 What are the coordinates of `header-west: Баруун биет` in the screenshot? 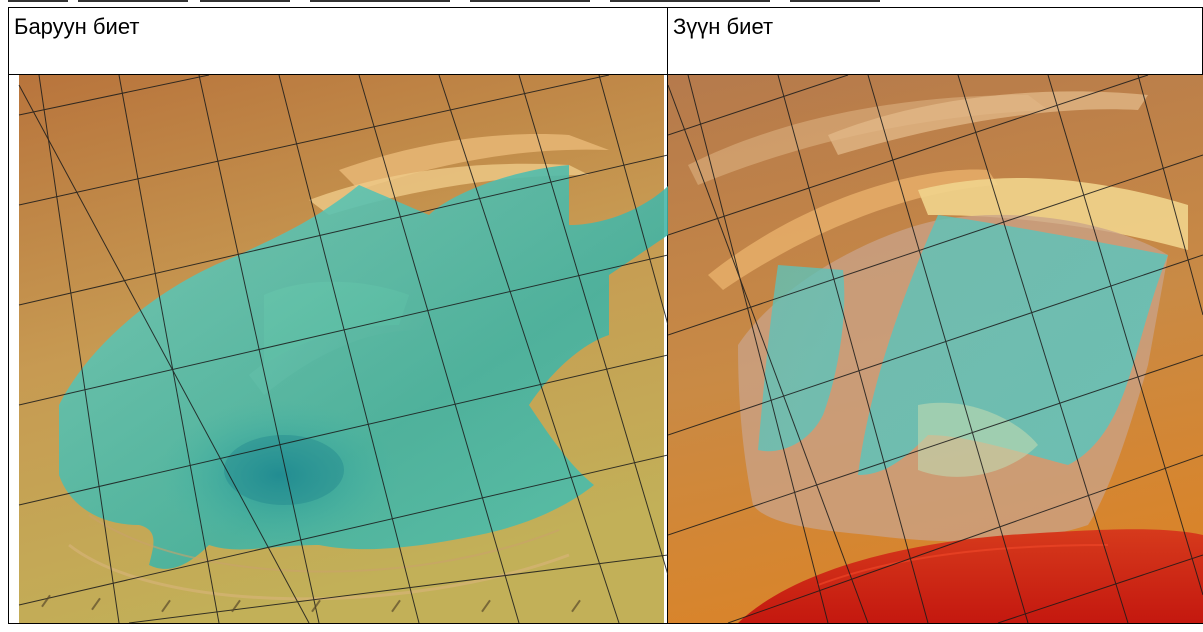 It's located at (338, 41).